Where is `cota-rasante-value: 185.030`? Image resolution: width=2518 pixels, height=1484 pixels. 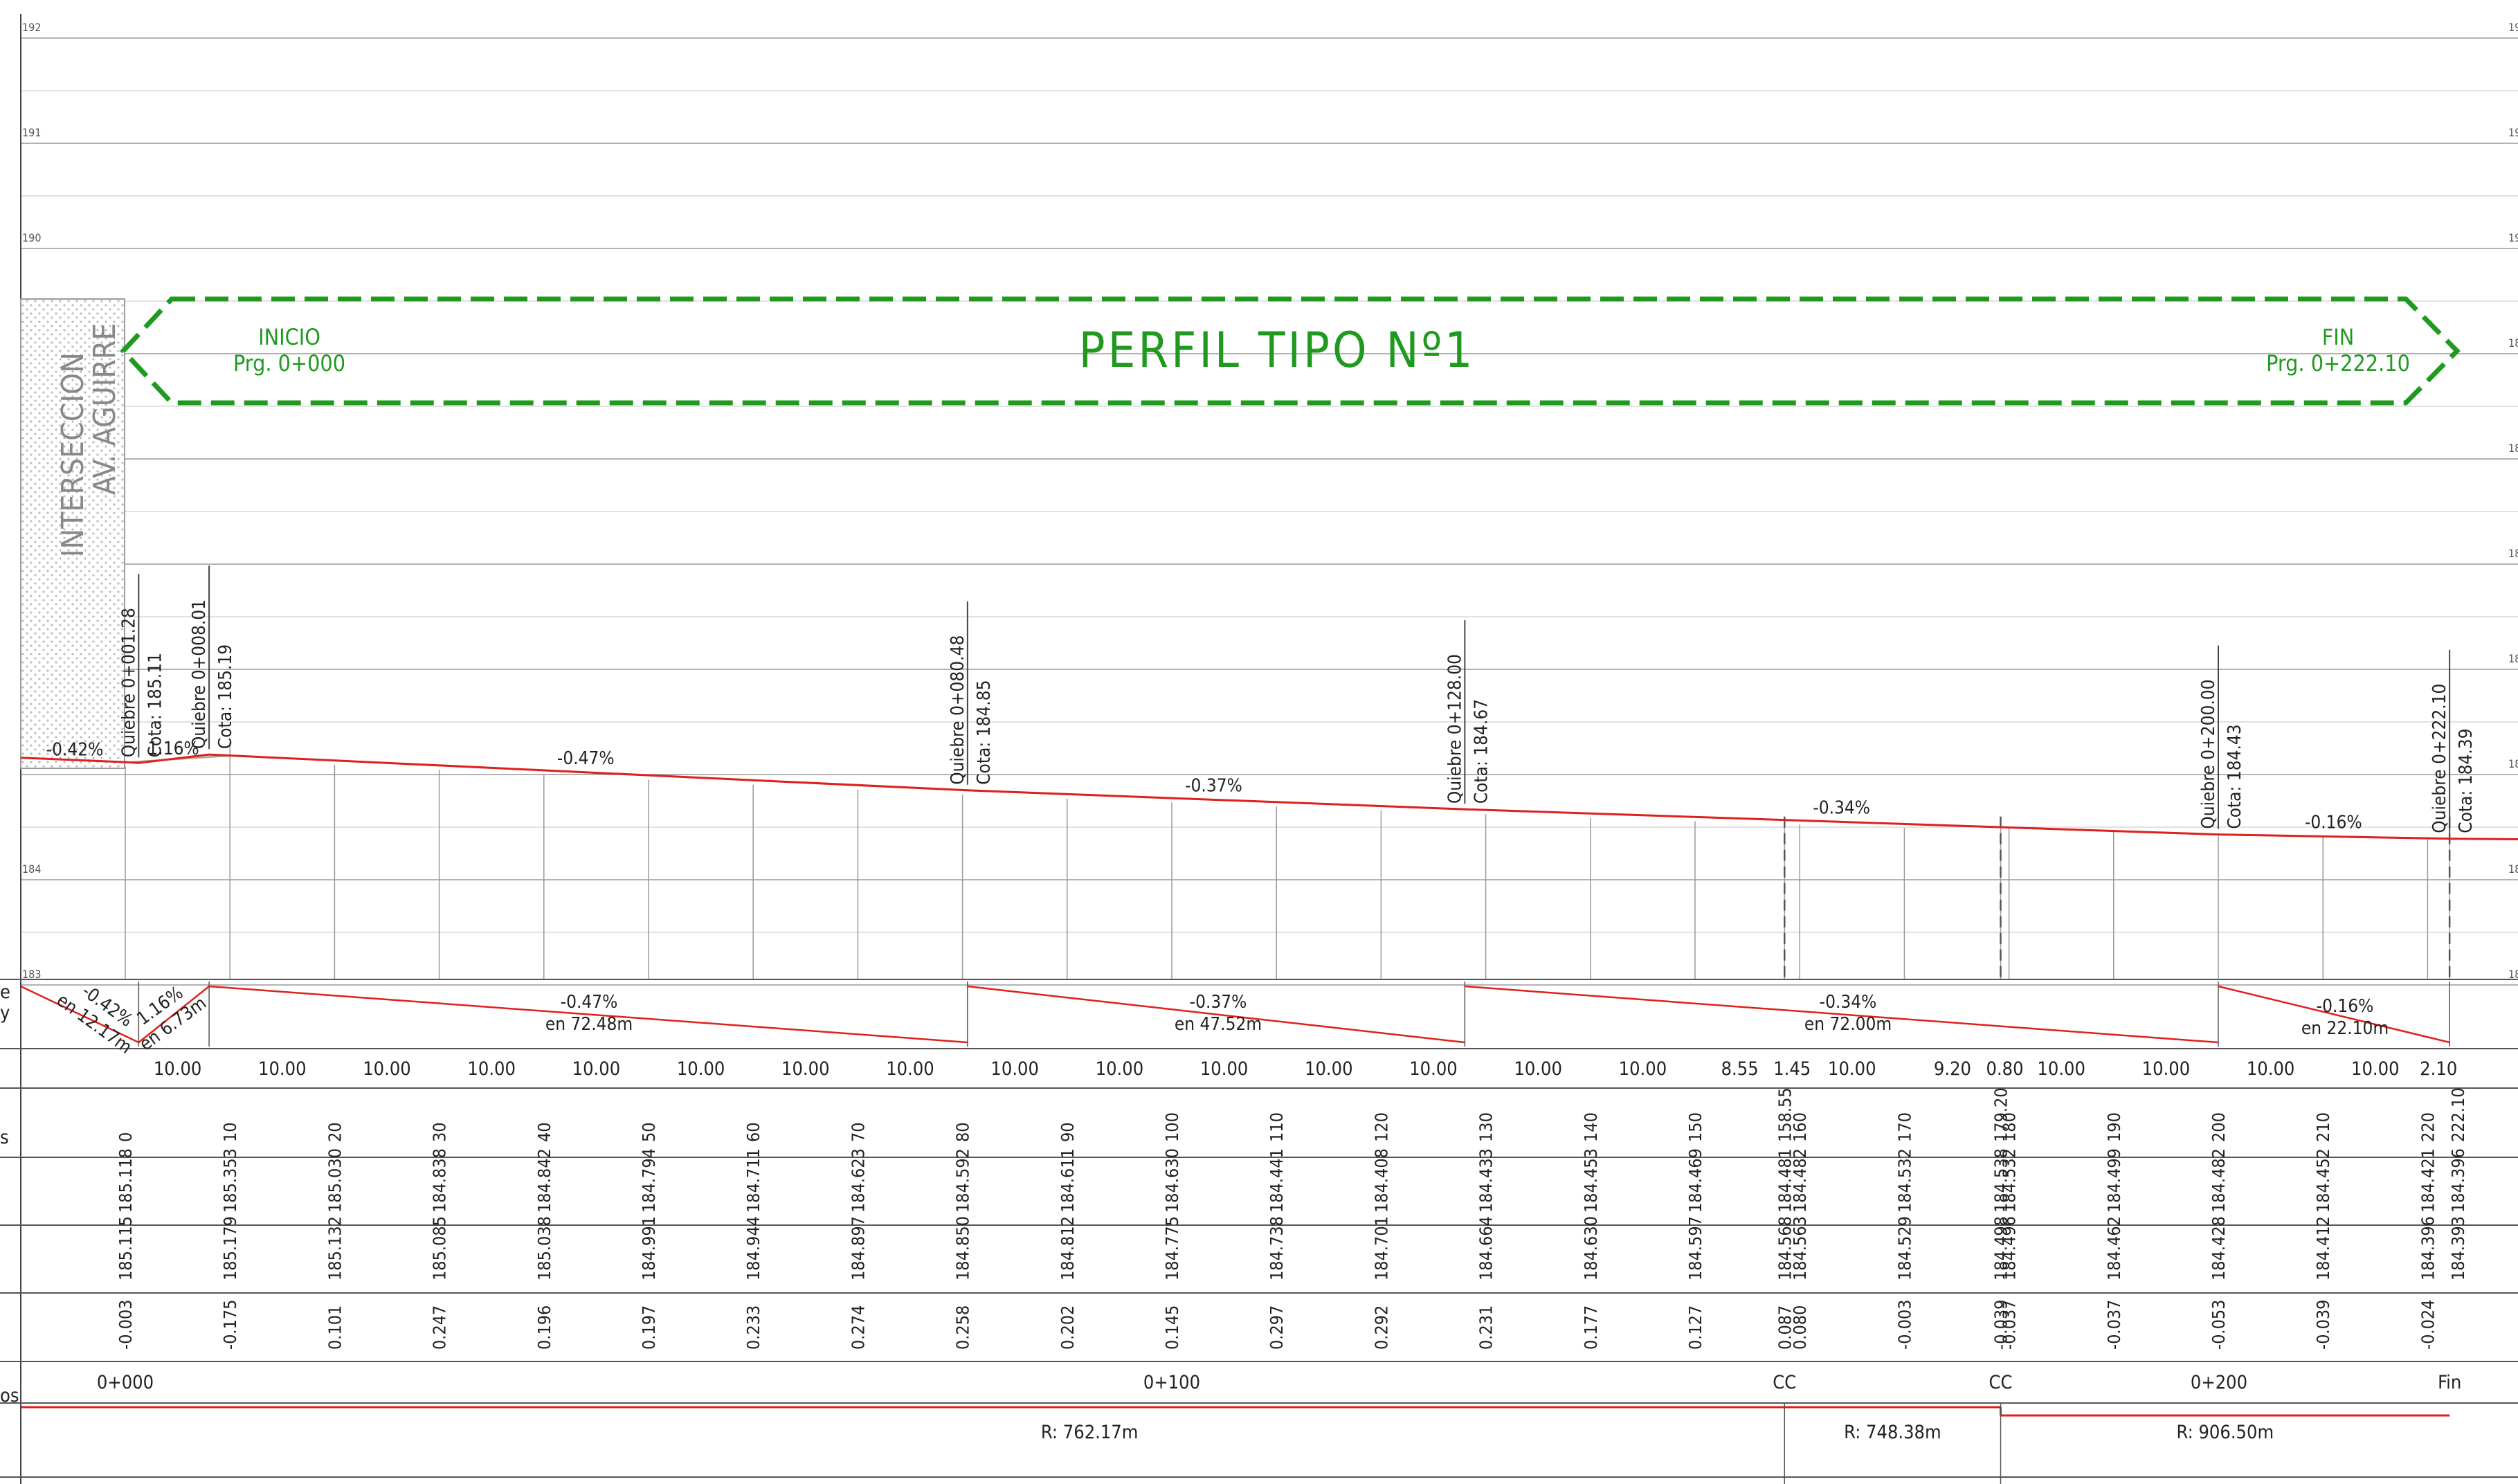
cota-rasante-value: 185.030 is located at coordinates (335, 1180).